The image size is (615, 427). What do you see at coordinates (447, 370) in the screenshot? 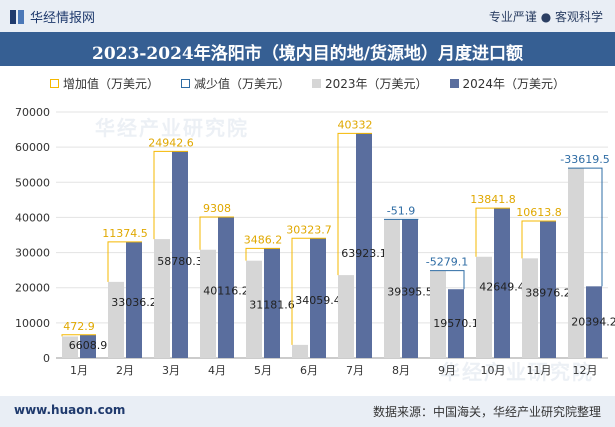
I see `x-tick-label: 9月` at bounding box center [447, 370].